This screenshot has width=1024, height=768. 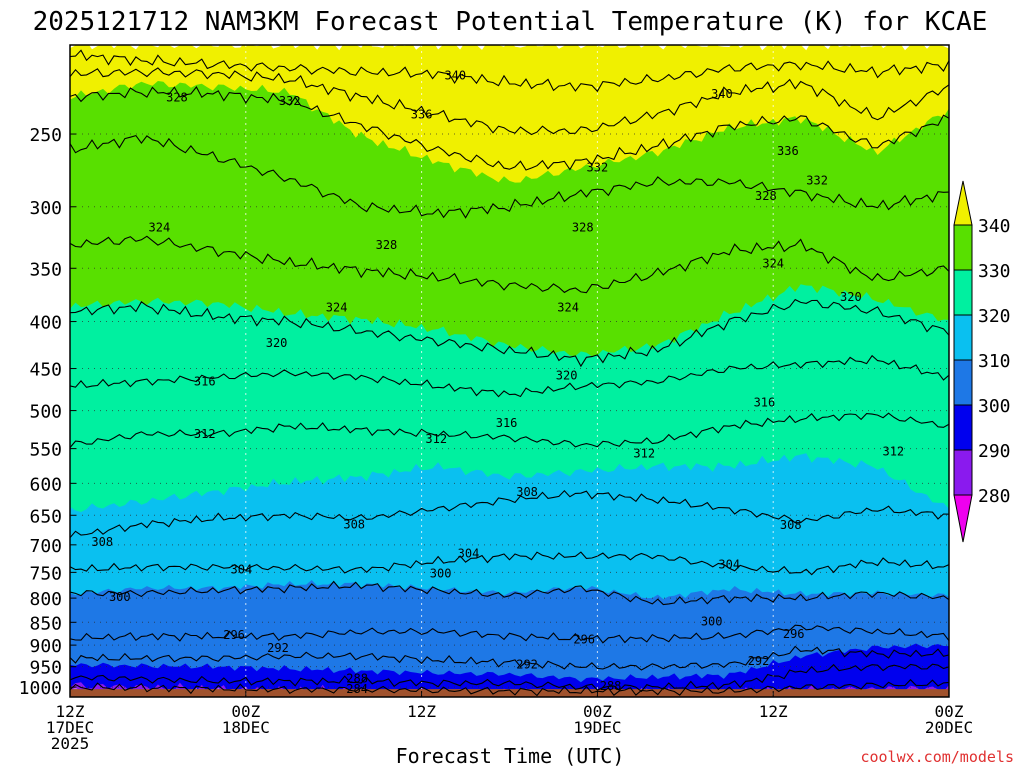 I want to click on colorbar-label-340: 340, so click(x=994, y=226).